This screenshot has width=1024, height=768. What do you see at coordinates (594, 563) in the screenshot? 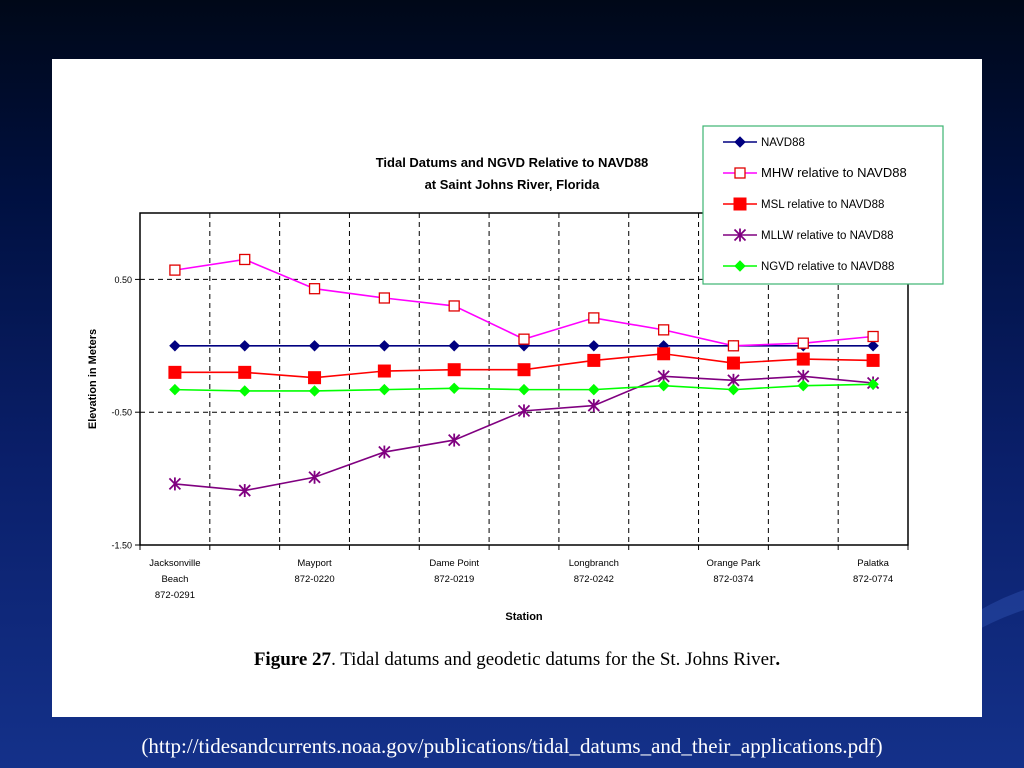
I see `x-tick-label: Longbranch` at bounding box center [594, 563].